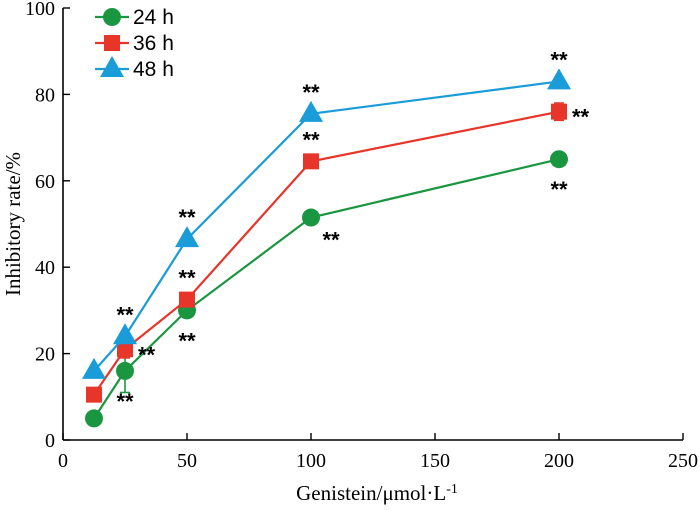 This screenshot has width=700, height=511. I want to click on y-tick-label: 60, so click(45, 182).